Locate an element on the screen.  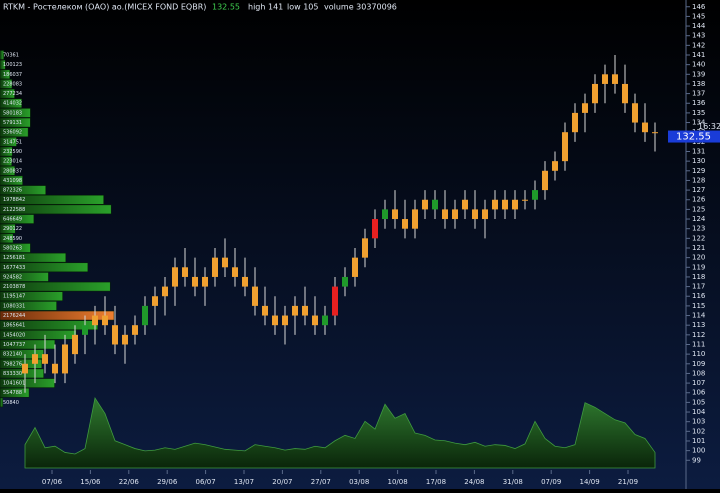
y-tick-label: 118 is located at coordinates (698, 277).